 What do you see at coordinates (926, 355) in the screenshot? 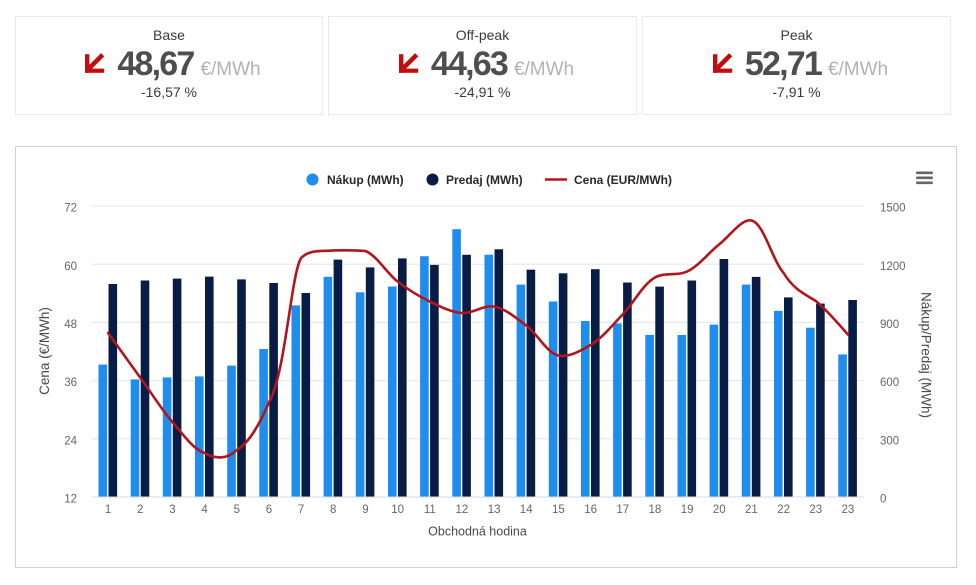
I see `svg-text: Nákup/Predaj (MWh)` at bounding box center [926, 355].